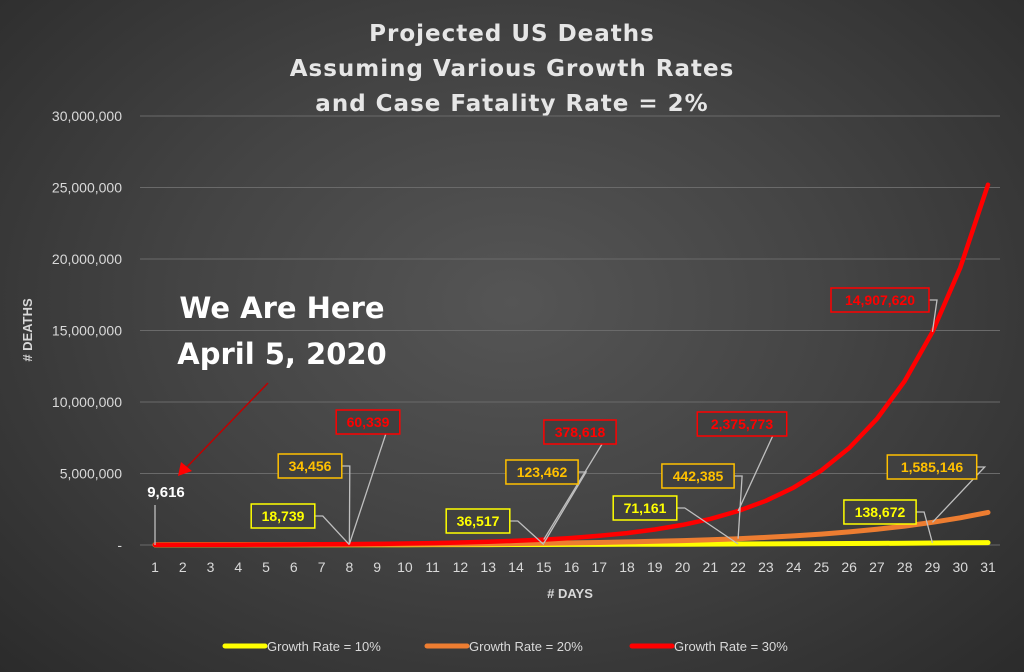 The image size is (1024, 672). I want to click on x-tick-label: 22, so click(738, 567).